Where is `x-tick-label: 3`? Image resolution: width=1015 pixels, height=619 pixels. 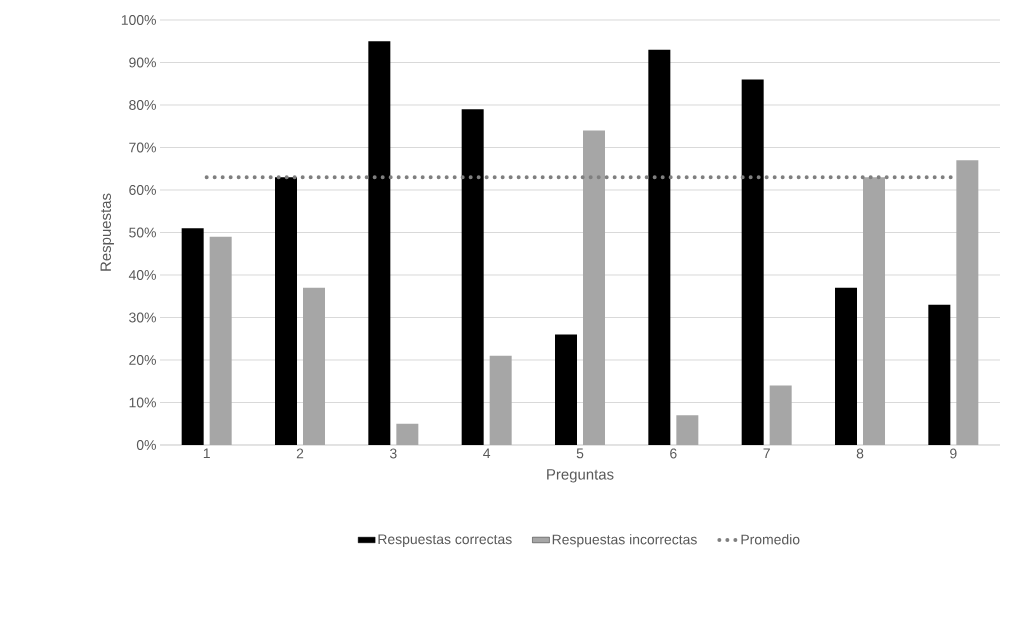 x-tick-label: 3 is located at coordinates (393, 453).